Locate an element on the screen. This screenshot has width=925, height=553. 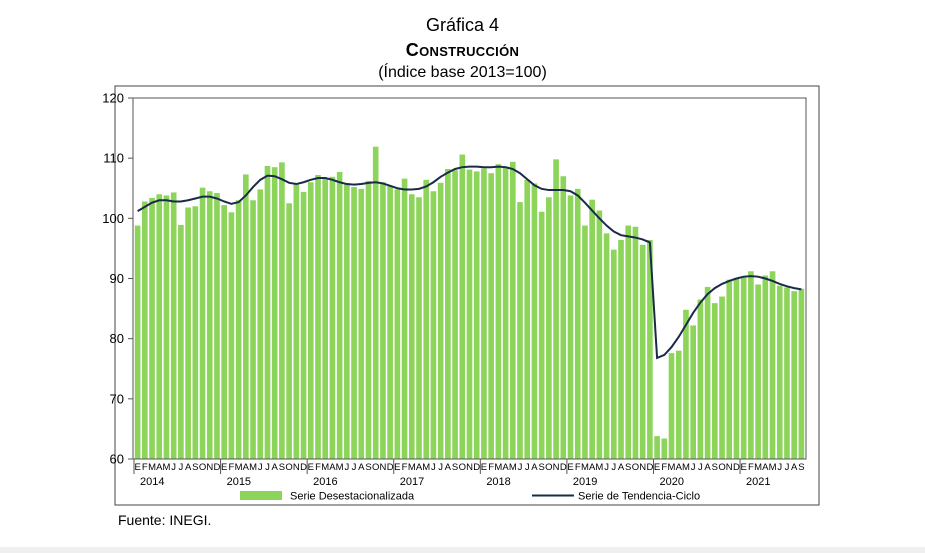
chart-subtitle: (Índice base 2013=100) is located at coordinates (462, 72).